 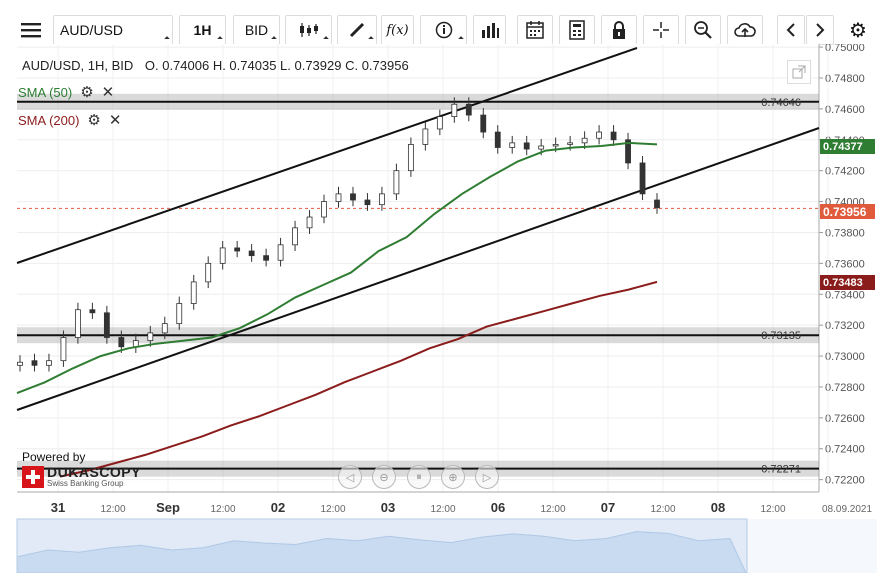 What do you see at coordinates (108, 92) in the screenshot?
I see `sma50-close-icon: ✕` at bounding box center [108, 92].